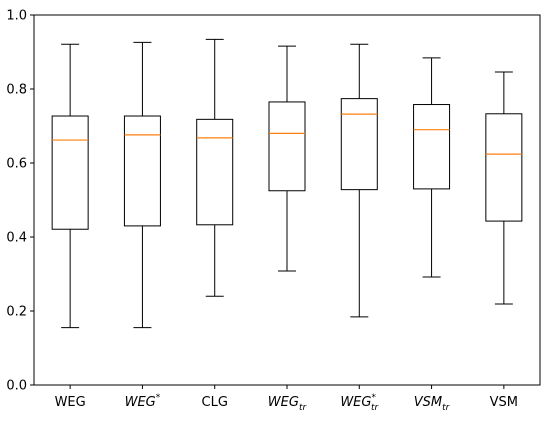 This screenshot has width=551, height=427. Describe the element at coordinates (16, 386) in the screenshot. I see `y-tick-label: 0.0` at that location.